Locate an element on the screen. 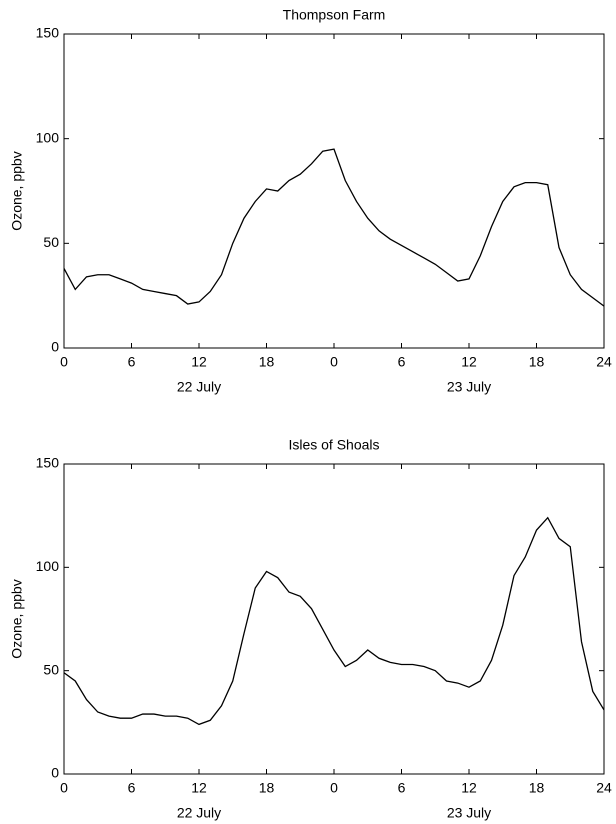  chart-title: Isles of Shoals is located at coordinates (333, 445).